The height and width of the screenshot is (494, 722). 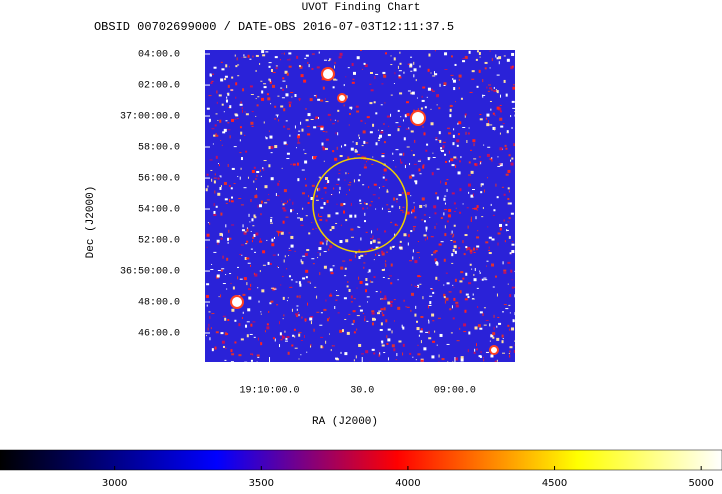 What do you see at coordinates (159, 55) in the screenshot?
I see `y-tick-label: 04:00.0` at bounding box center [159, 55].